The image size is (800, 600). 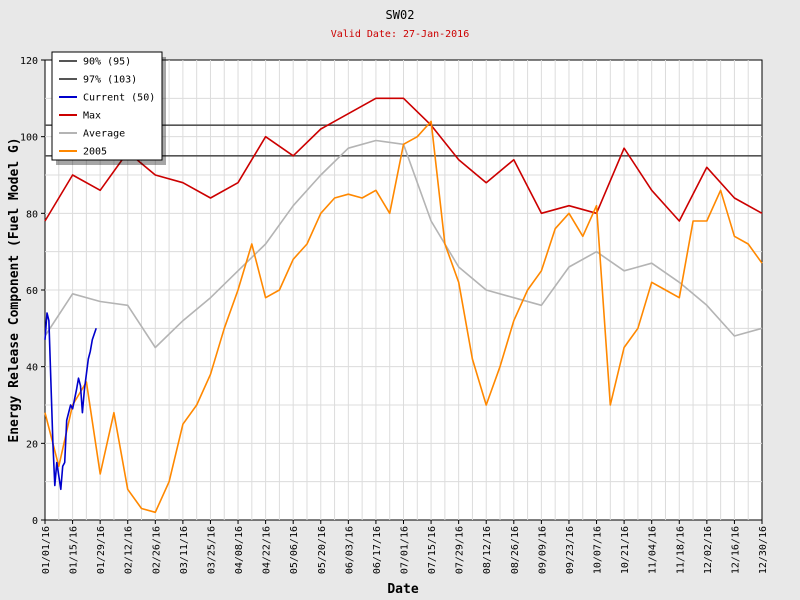 What do you see at coordinates (101, 550) in the screenshot?
I see `x-tick-label: 01/29/16` at bounding box center [101, 550].